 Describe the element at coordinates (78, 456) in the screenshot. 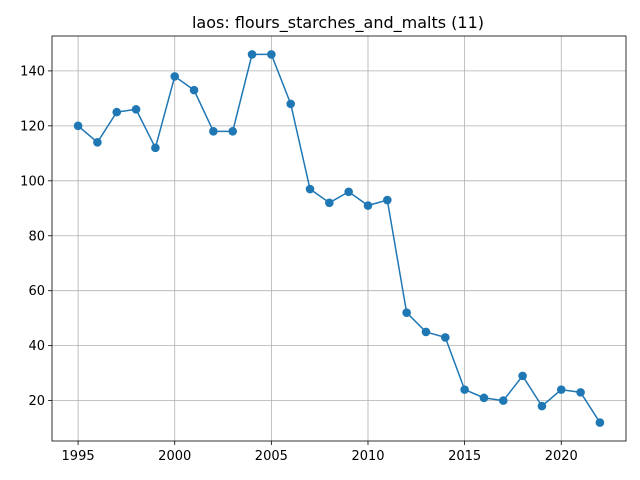

I see `x-tick-label: 1995` at that location.